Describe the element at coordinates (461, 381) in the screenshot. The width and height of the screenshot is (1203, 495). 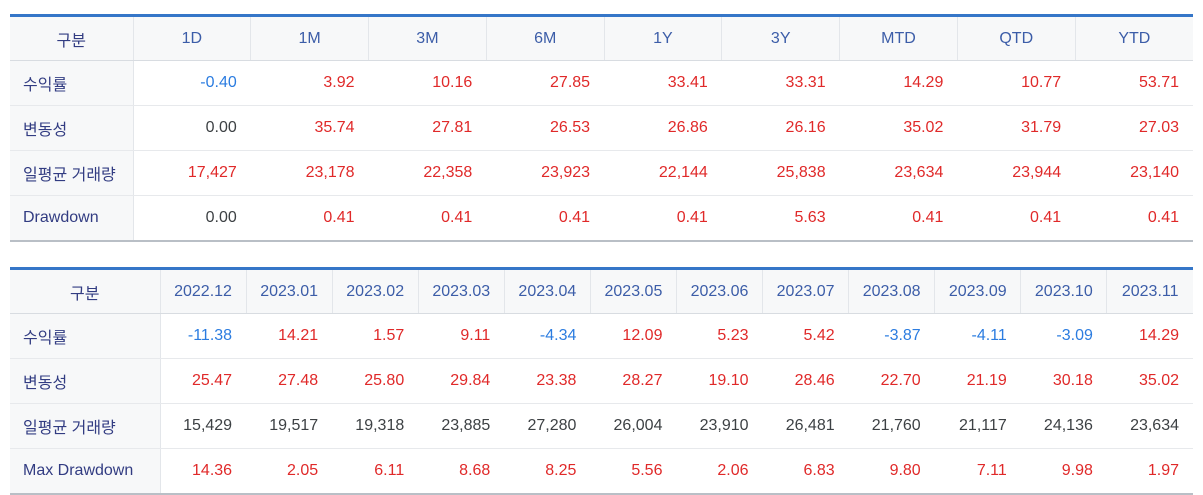
I see `value-cell: 29.84` at that location.